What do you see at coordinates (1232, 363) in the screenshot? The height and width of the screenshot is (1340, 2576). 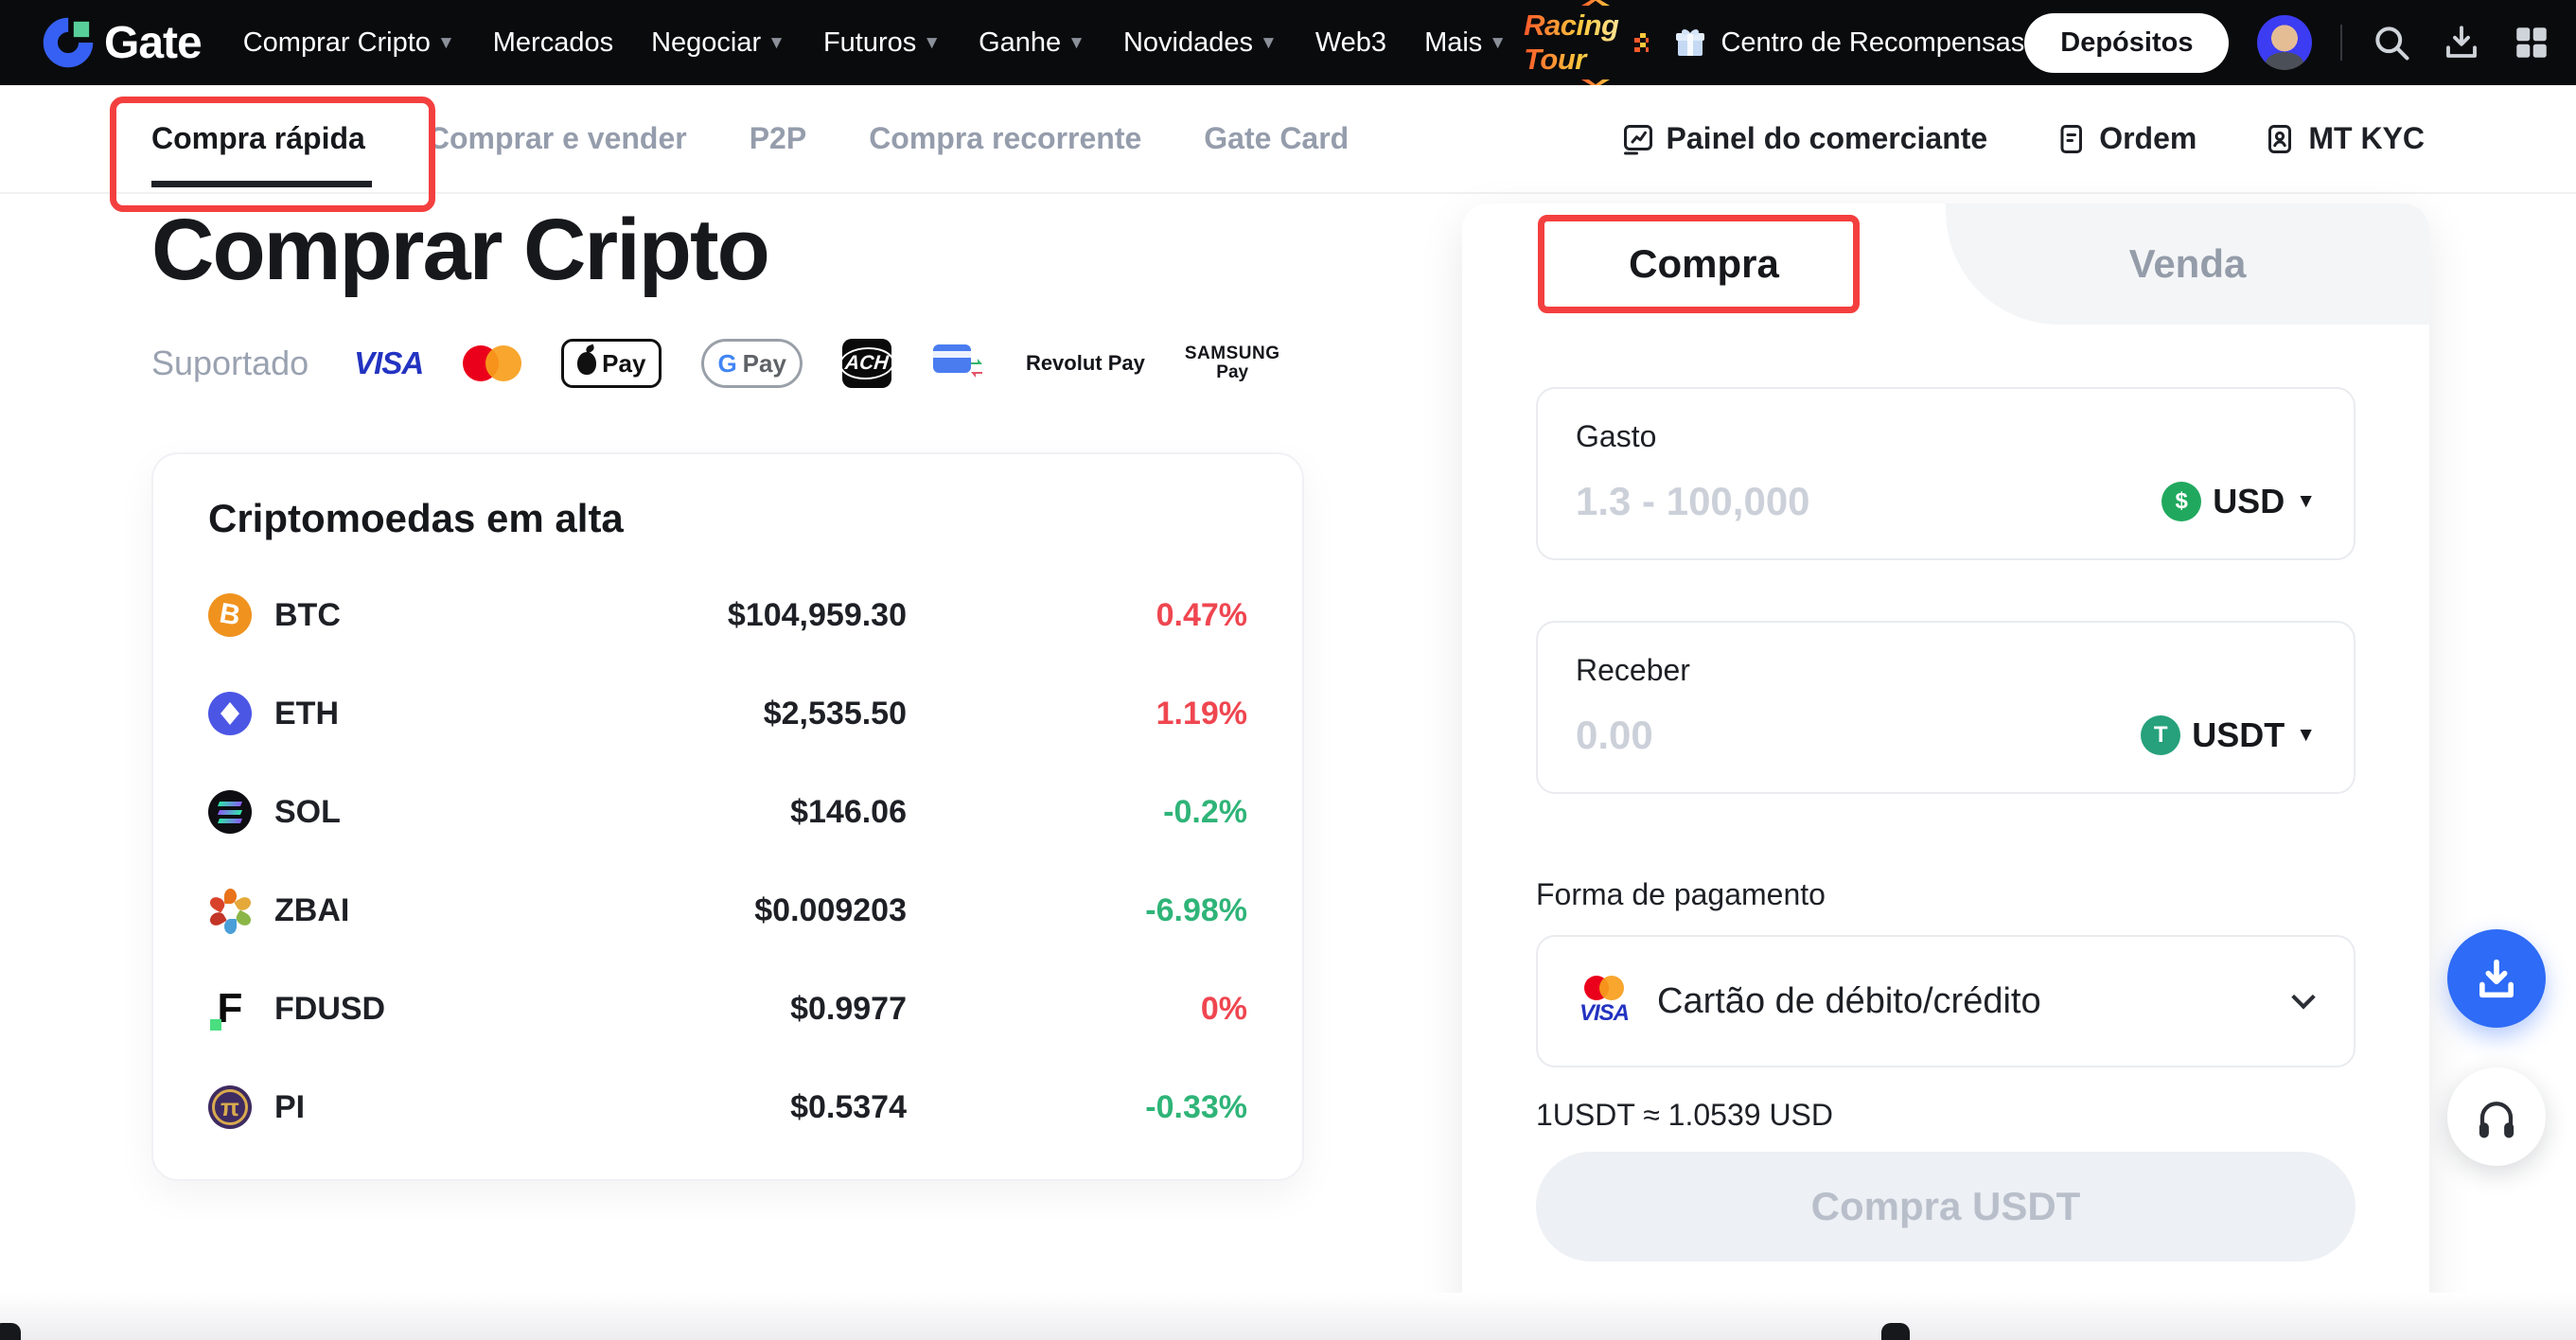 I see `samsung-pay-badge: SAMSUNG Pay` at bounding box center [1232, 363].